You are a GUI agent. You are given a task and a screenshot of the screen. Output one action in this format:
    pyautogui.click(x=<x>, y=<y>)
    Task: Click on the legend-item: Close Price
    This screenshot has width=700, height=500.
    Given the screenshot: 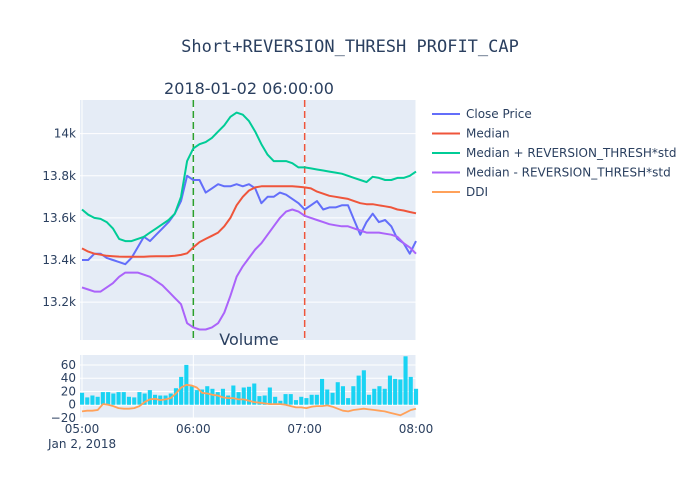 What is the action you would take?
    pyautogui.click(x=482, y=114)
    